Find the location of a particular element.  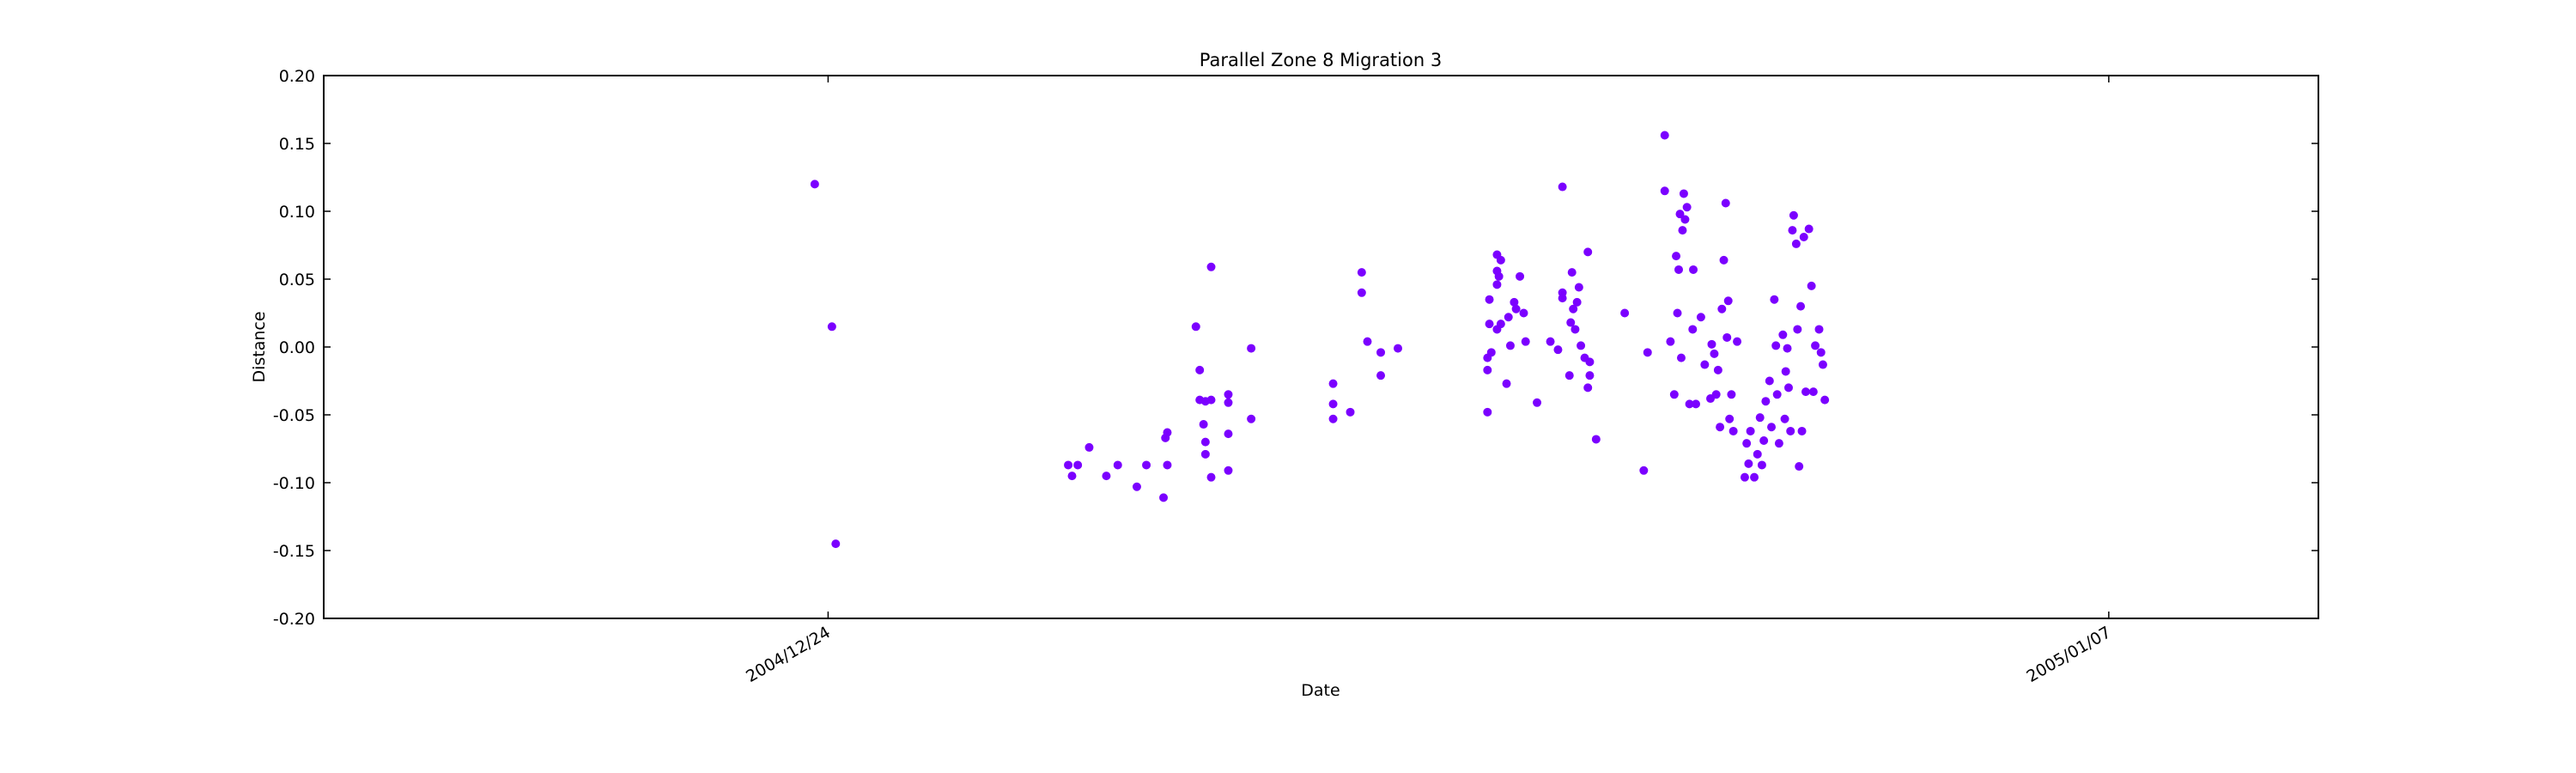

x-tick-label: 2004/12/24 is located at coordinates (788, 654).